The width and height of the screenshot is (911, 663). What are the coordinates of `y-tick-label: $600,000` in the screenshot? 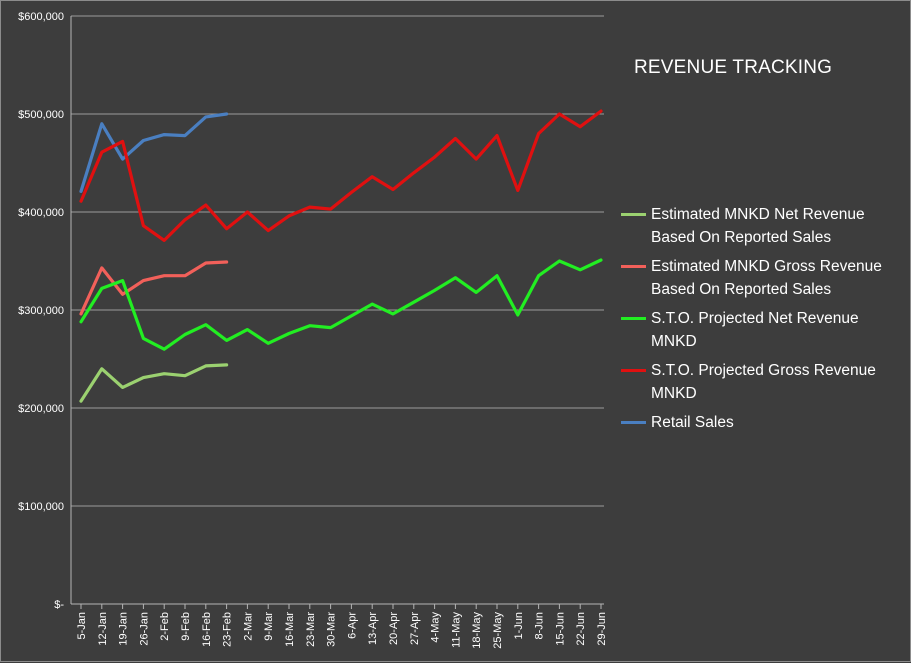 It's located at (41, 17).